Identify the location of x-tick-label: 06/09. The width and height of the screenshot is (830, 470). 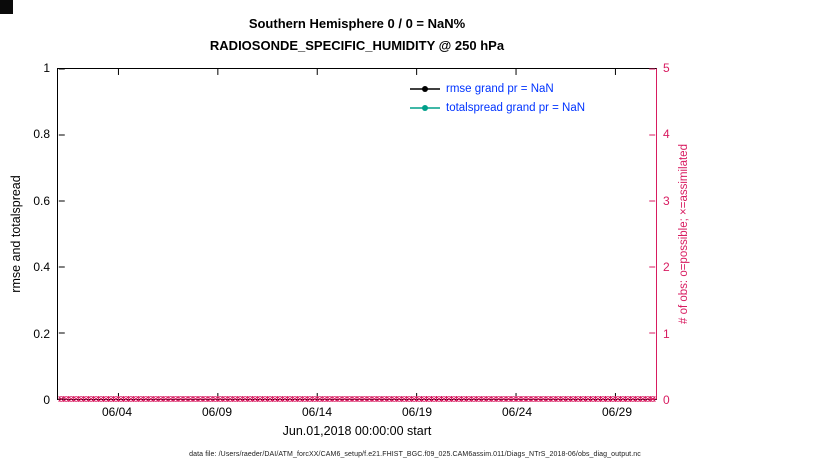
(217, 412).